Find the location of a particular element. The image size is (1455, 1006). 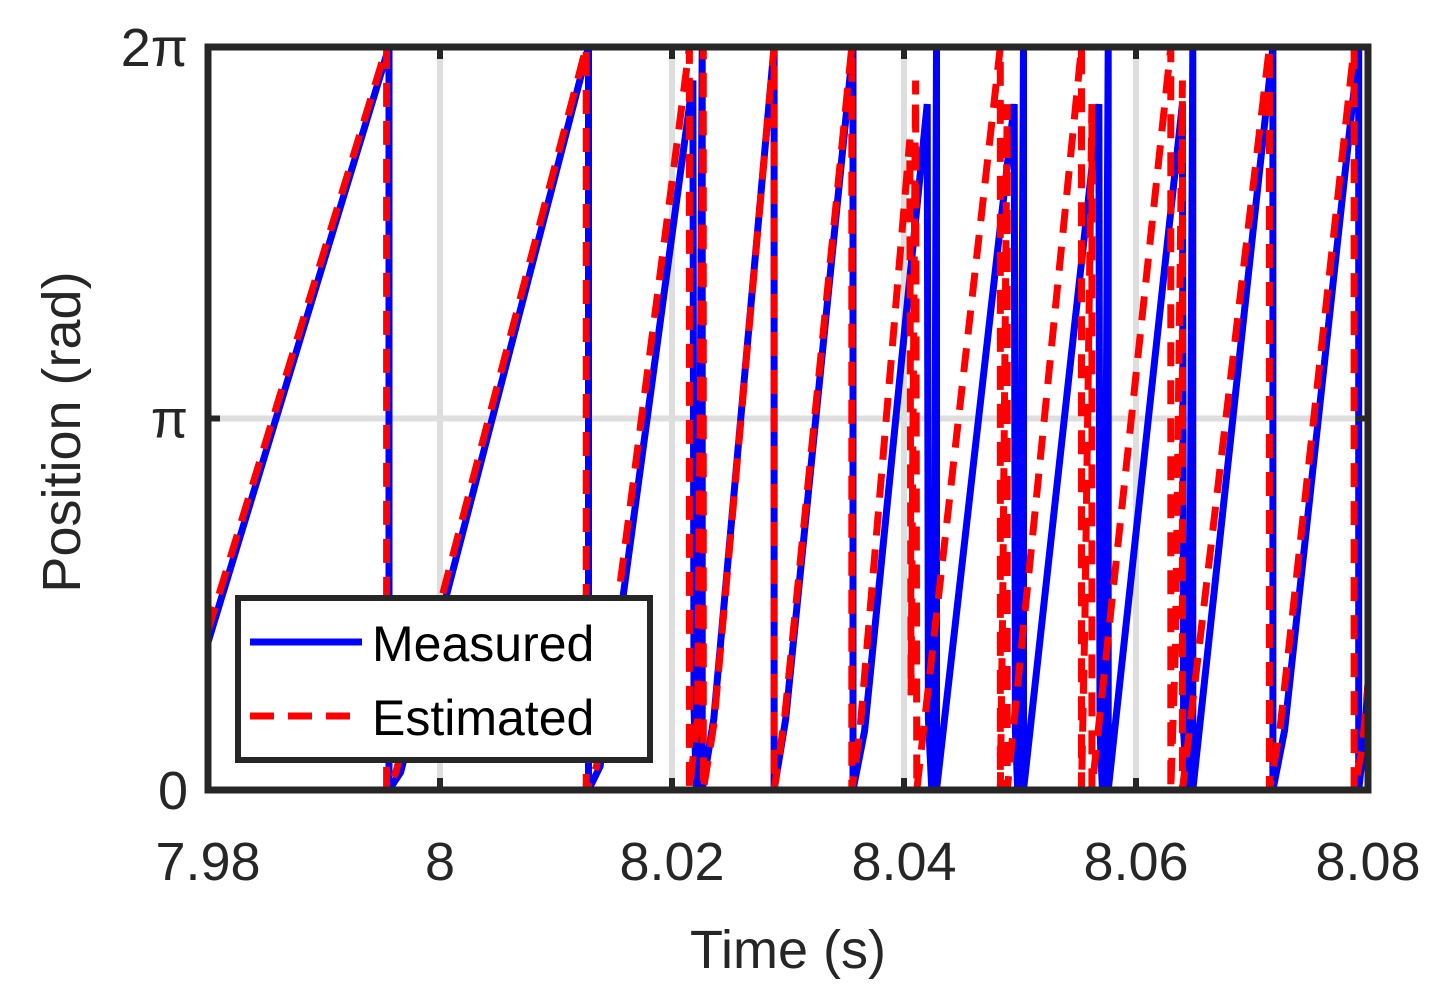

y-axis-label: Position (rad) is located at coordinates (62, 431).